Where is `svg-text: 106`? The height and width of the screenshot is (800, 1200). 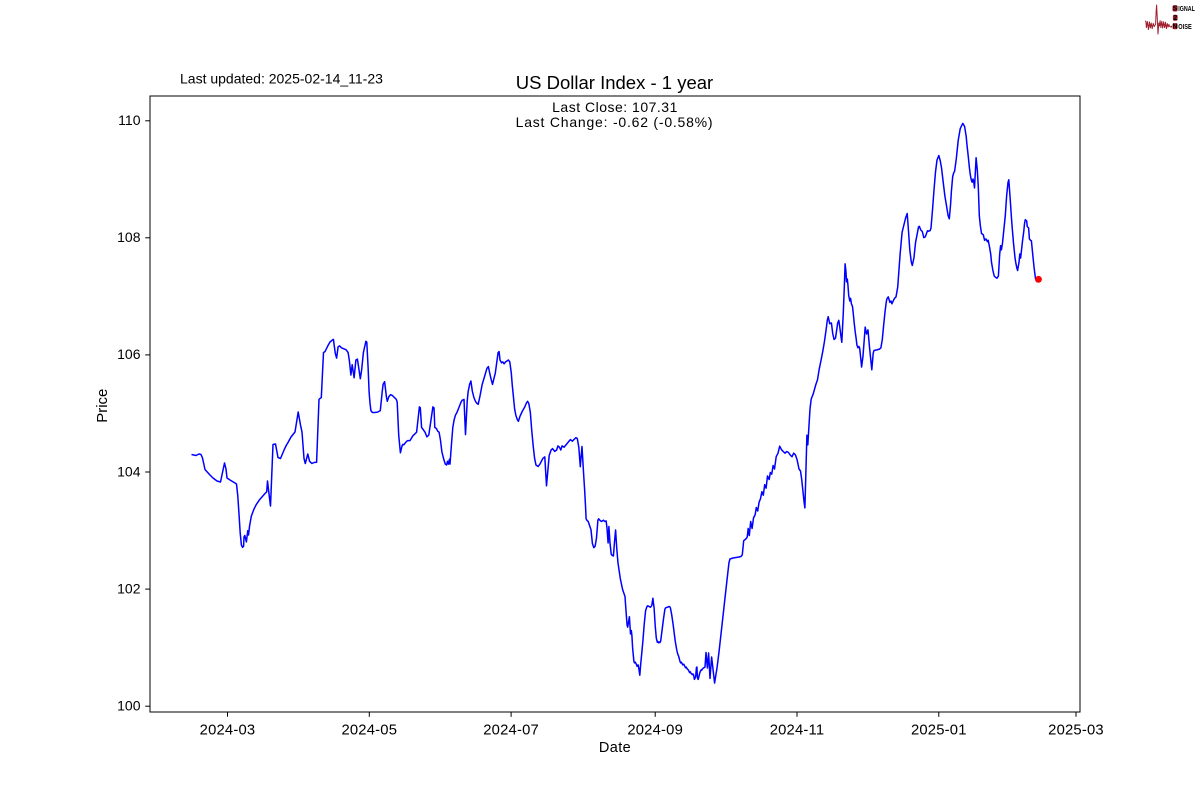 svg-text: 106 is located at coordinates (129, 354).